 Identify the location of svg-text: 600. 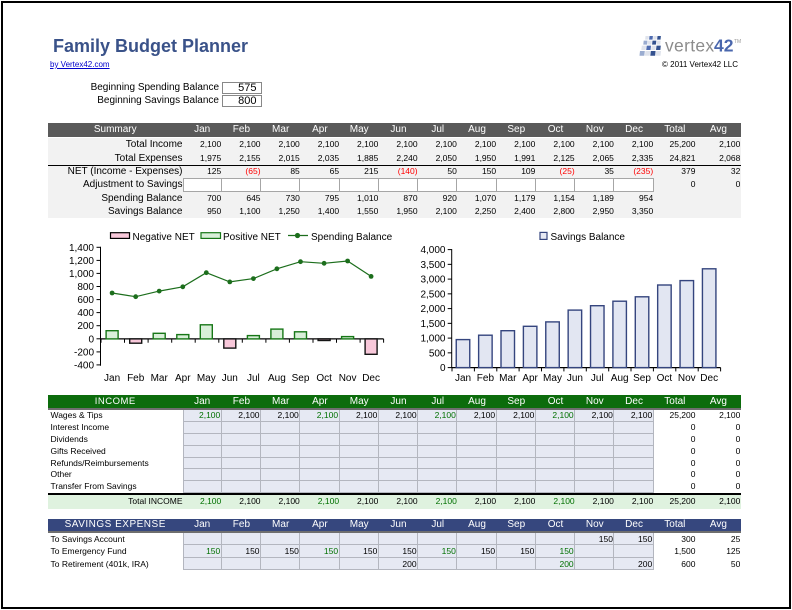
(85, 300).